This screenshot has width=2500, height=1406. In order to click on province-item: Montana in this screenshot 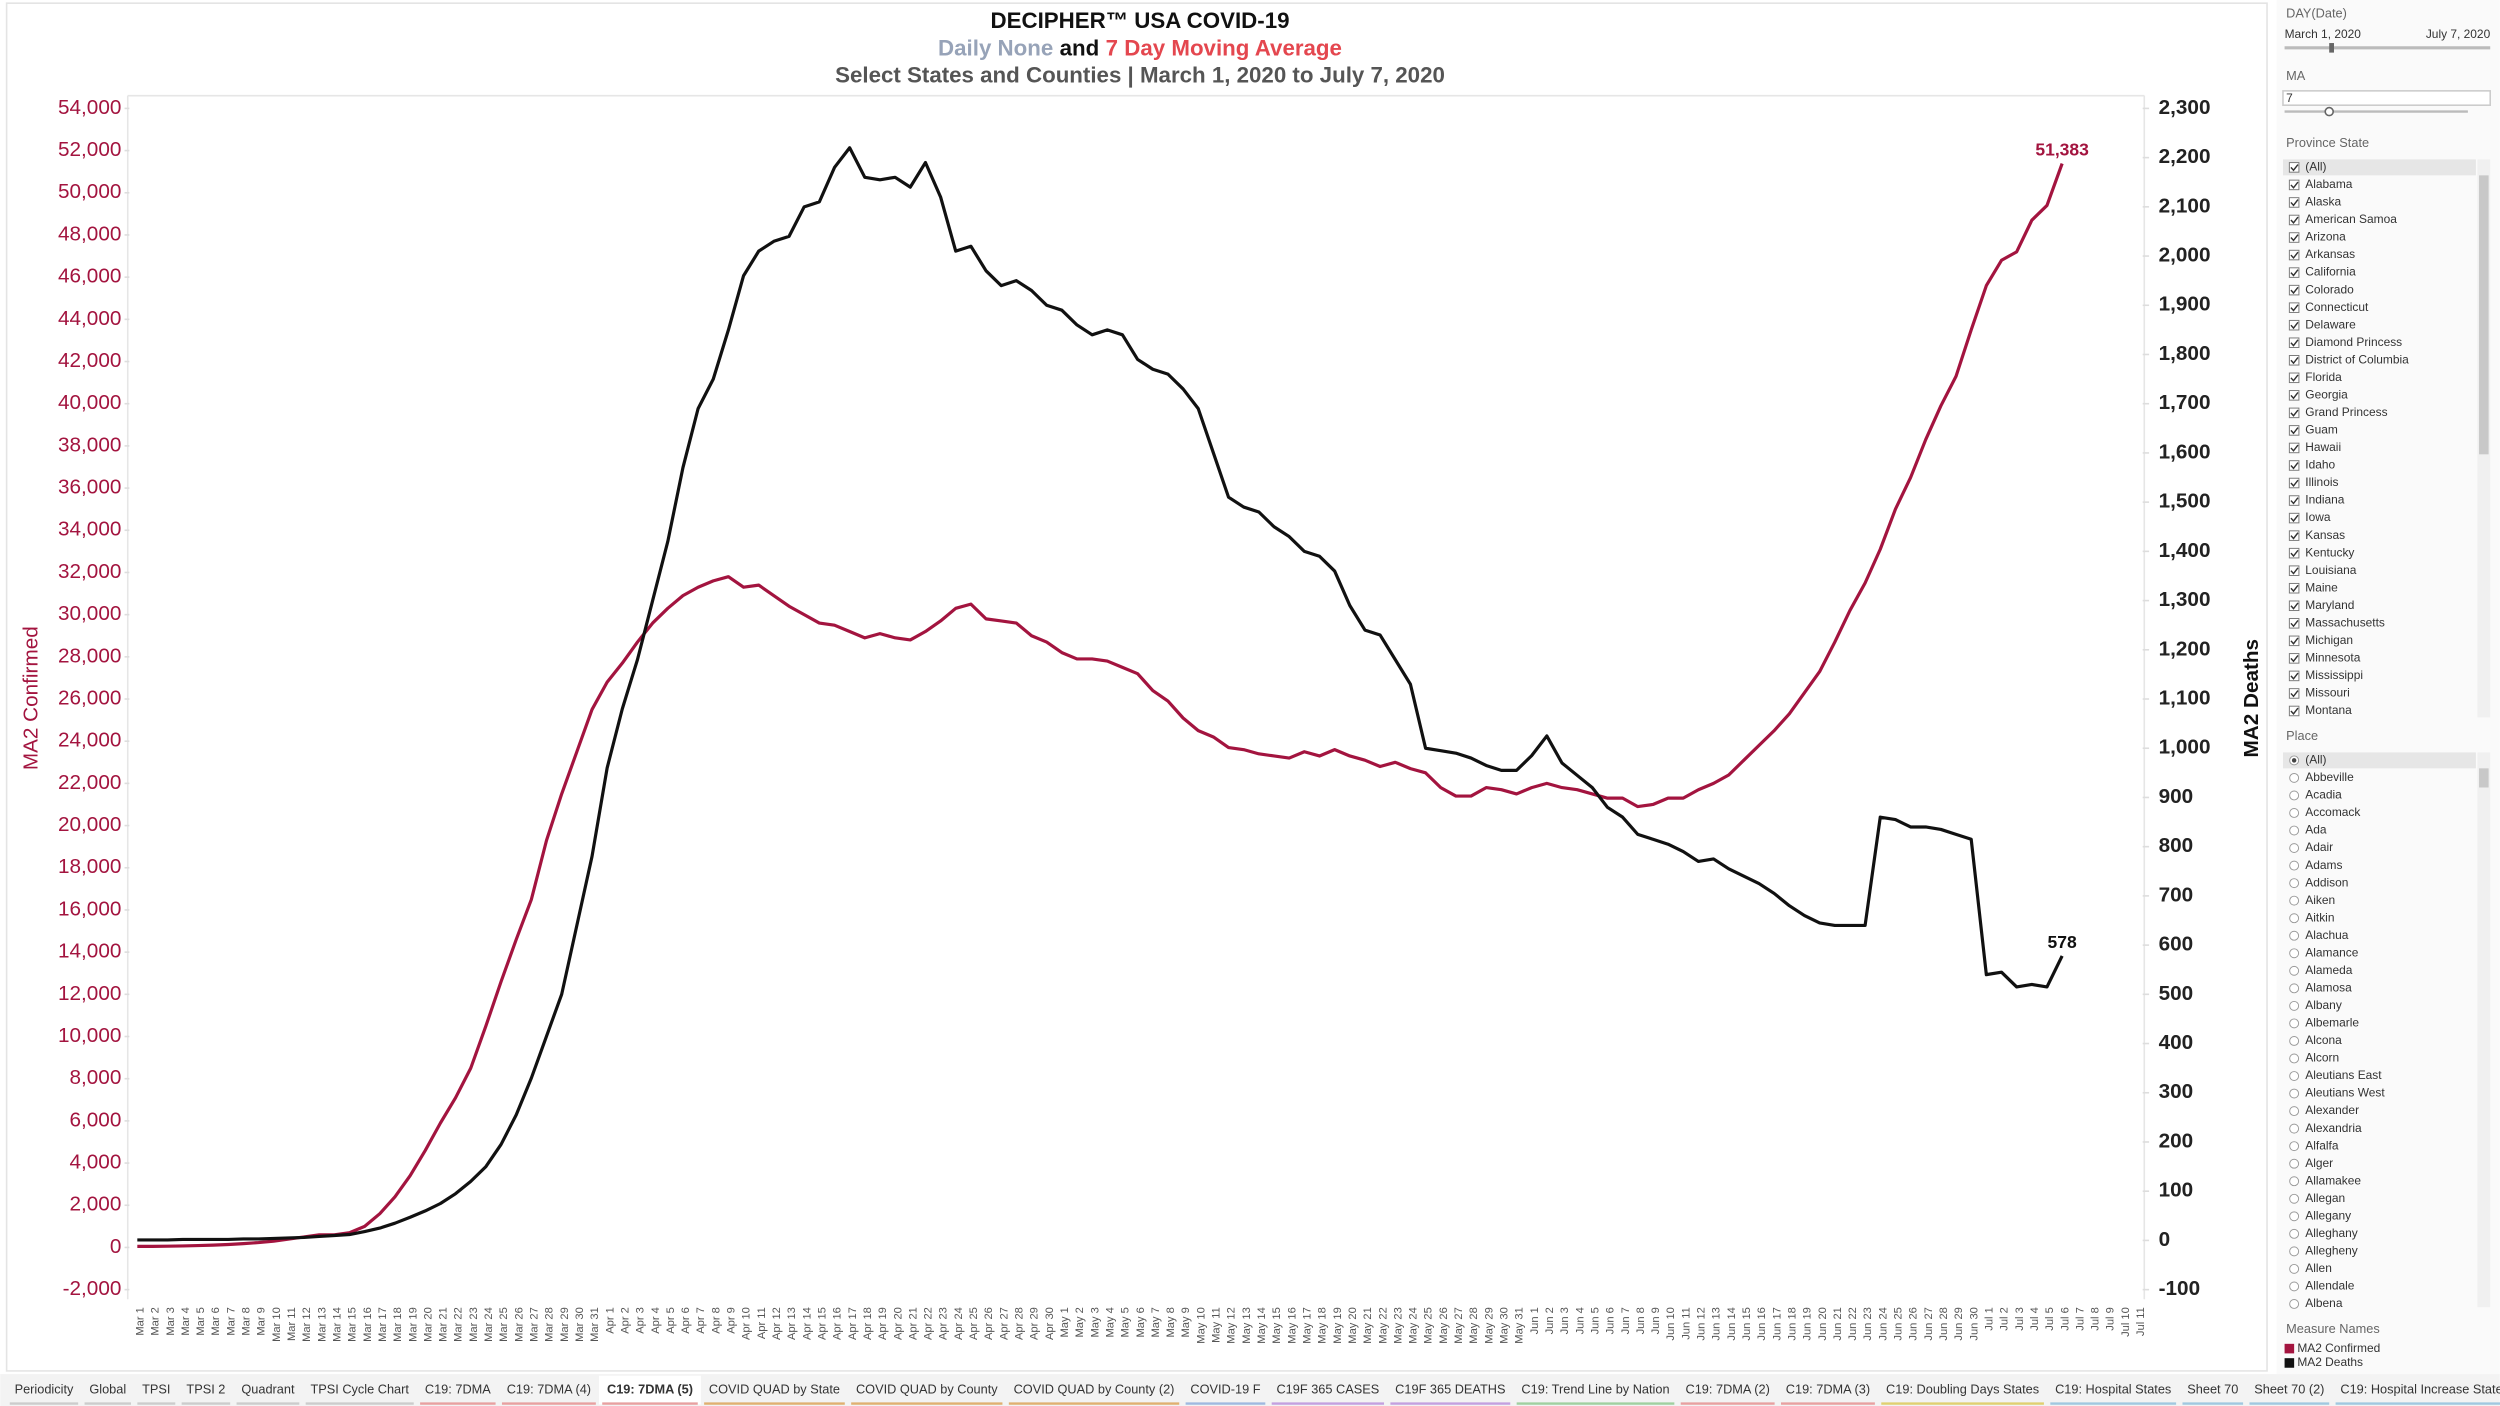, I will do `click(2328, 710)`.